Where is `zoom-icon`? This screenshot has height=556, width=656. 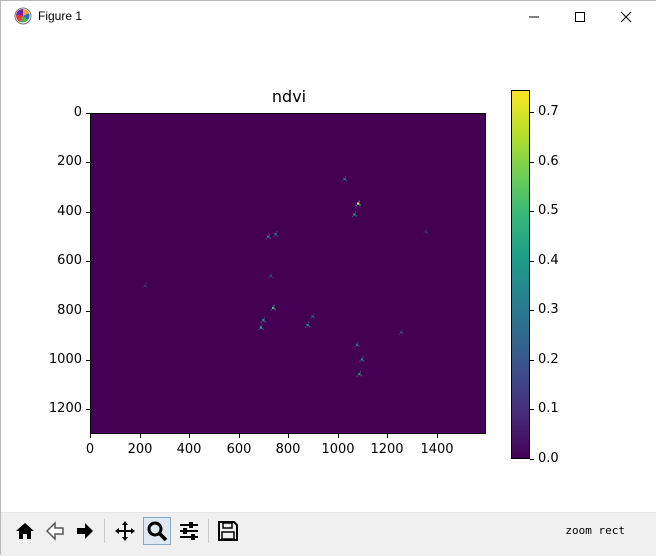 zoom-icon is located at coordinates (157, 531).